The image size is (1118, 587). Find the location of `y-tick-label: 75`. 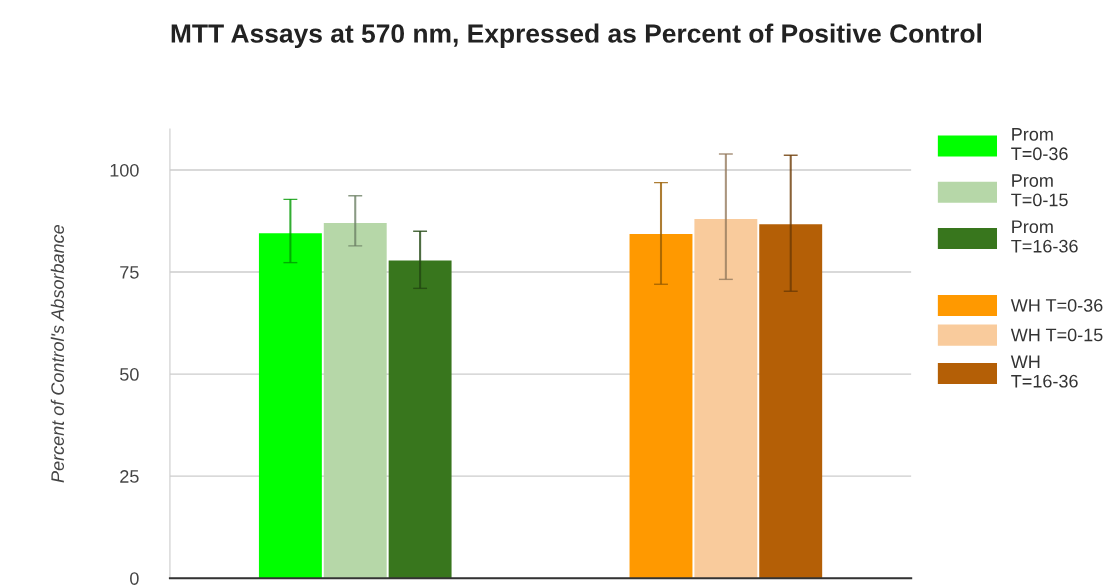

y-tick-label: 75 is located at coordinates (129, 272).